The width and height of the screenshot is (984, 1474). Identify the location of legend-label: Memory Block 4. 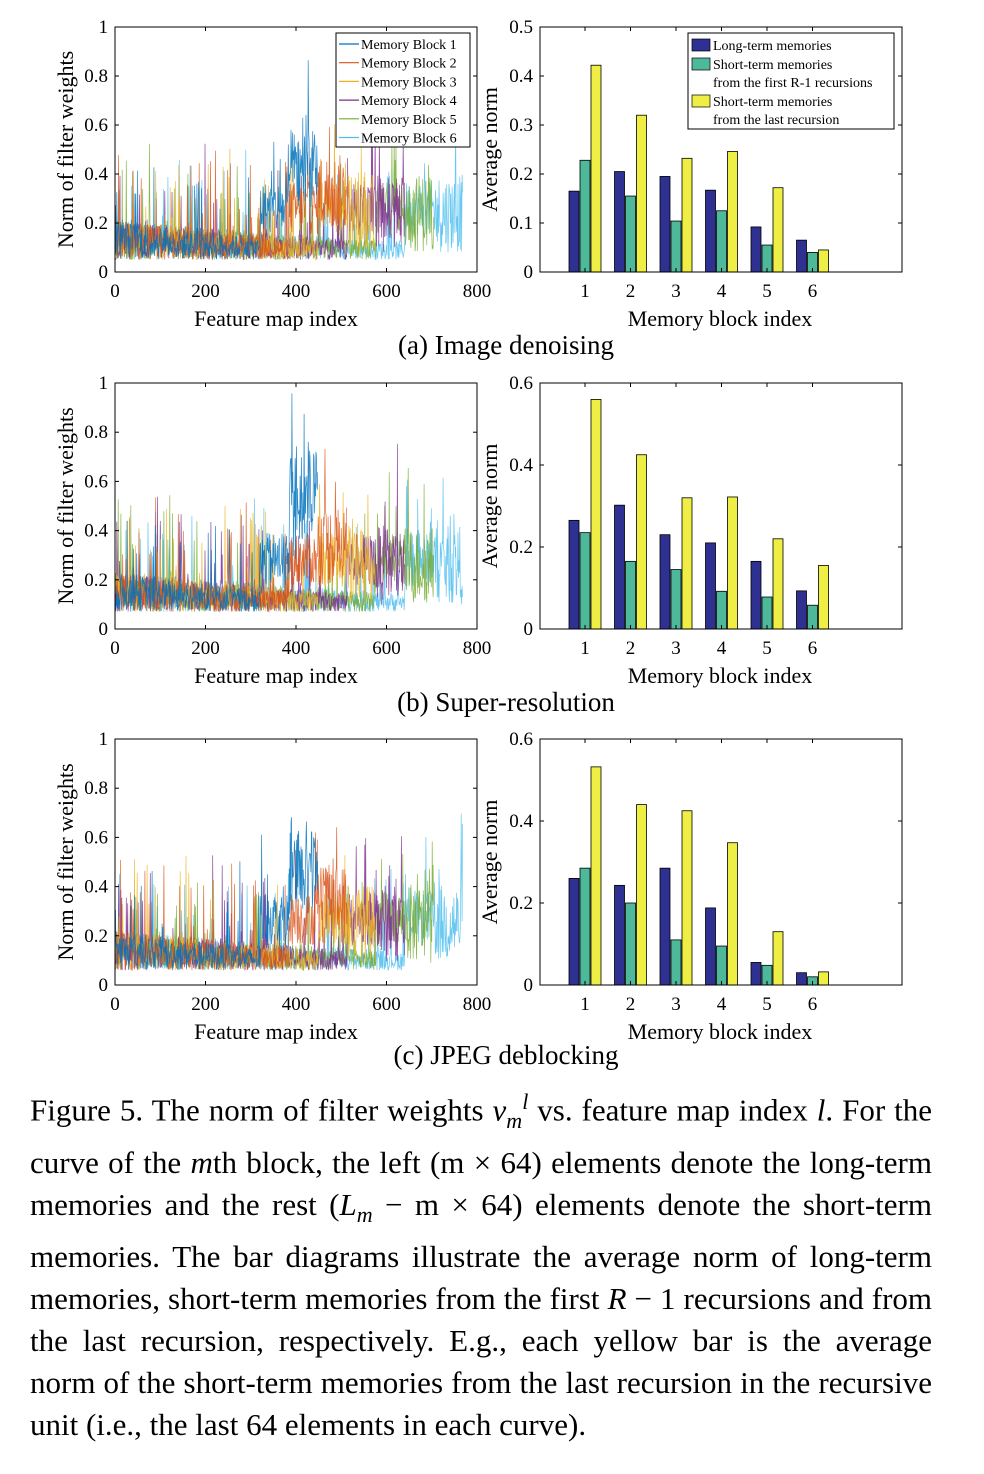
(409, 101).